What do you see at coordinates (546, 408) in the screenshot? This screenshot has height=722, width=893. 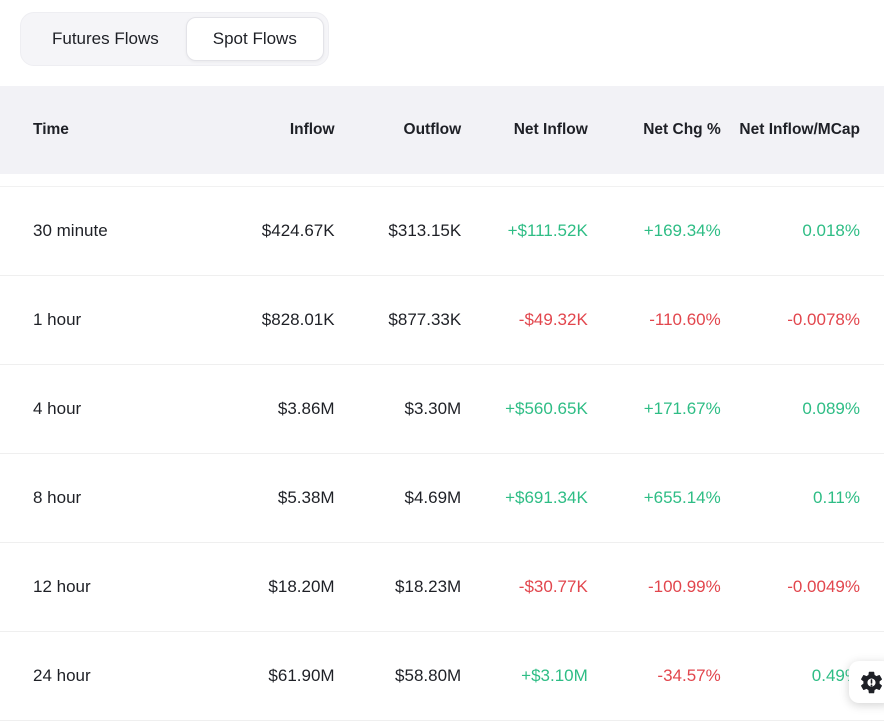 I see `net-inflow-cell: +$560.65K` at bounding box center [546, 408].